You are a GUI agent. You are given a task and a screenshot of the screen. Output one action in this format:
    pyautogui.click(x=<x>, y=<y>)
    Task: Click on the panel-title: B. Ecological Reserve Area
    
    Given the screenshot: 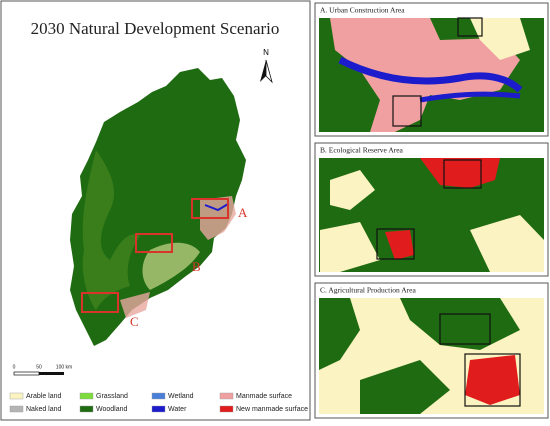 What is the action you would take?
    pyautogui.click(x=362, y=150)
    